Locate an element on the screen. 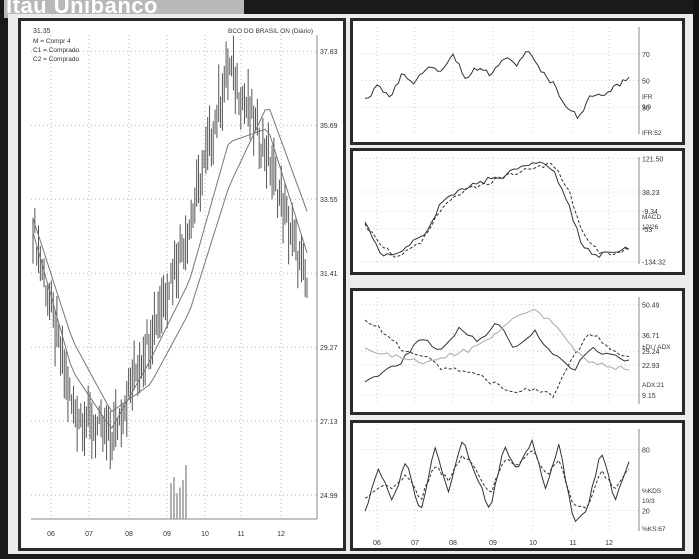 The height and width of the screenshot is (559, 699). stochastic-panel: 06 07 08 09 10 11 12 80 20 %KDS 10/3 %KS:67 is located at coordinates (517, 485).